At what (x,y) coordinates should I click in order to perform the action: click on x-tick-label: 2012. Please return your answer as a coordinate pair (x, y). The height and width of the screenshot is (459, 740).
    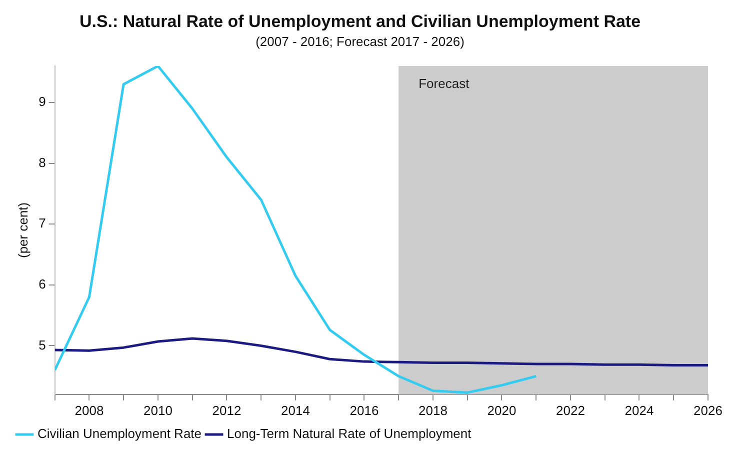
    Looking at the image, I should click on (227, 410).